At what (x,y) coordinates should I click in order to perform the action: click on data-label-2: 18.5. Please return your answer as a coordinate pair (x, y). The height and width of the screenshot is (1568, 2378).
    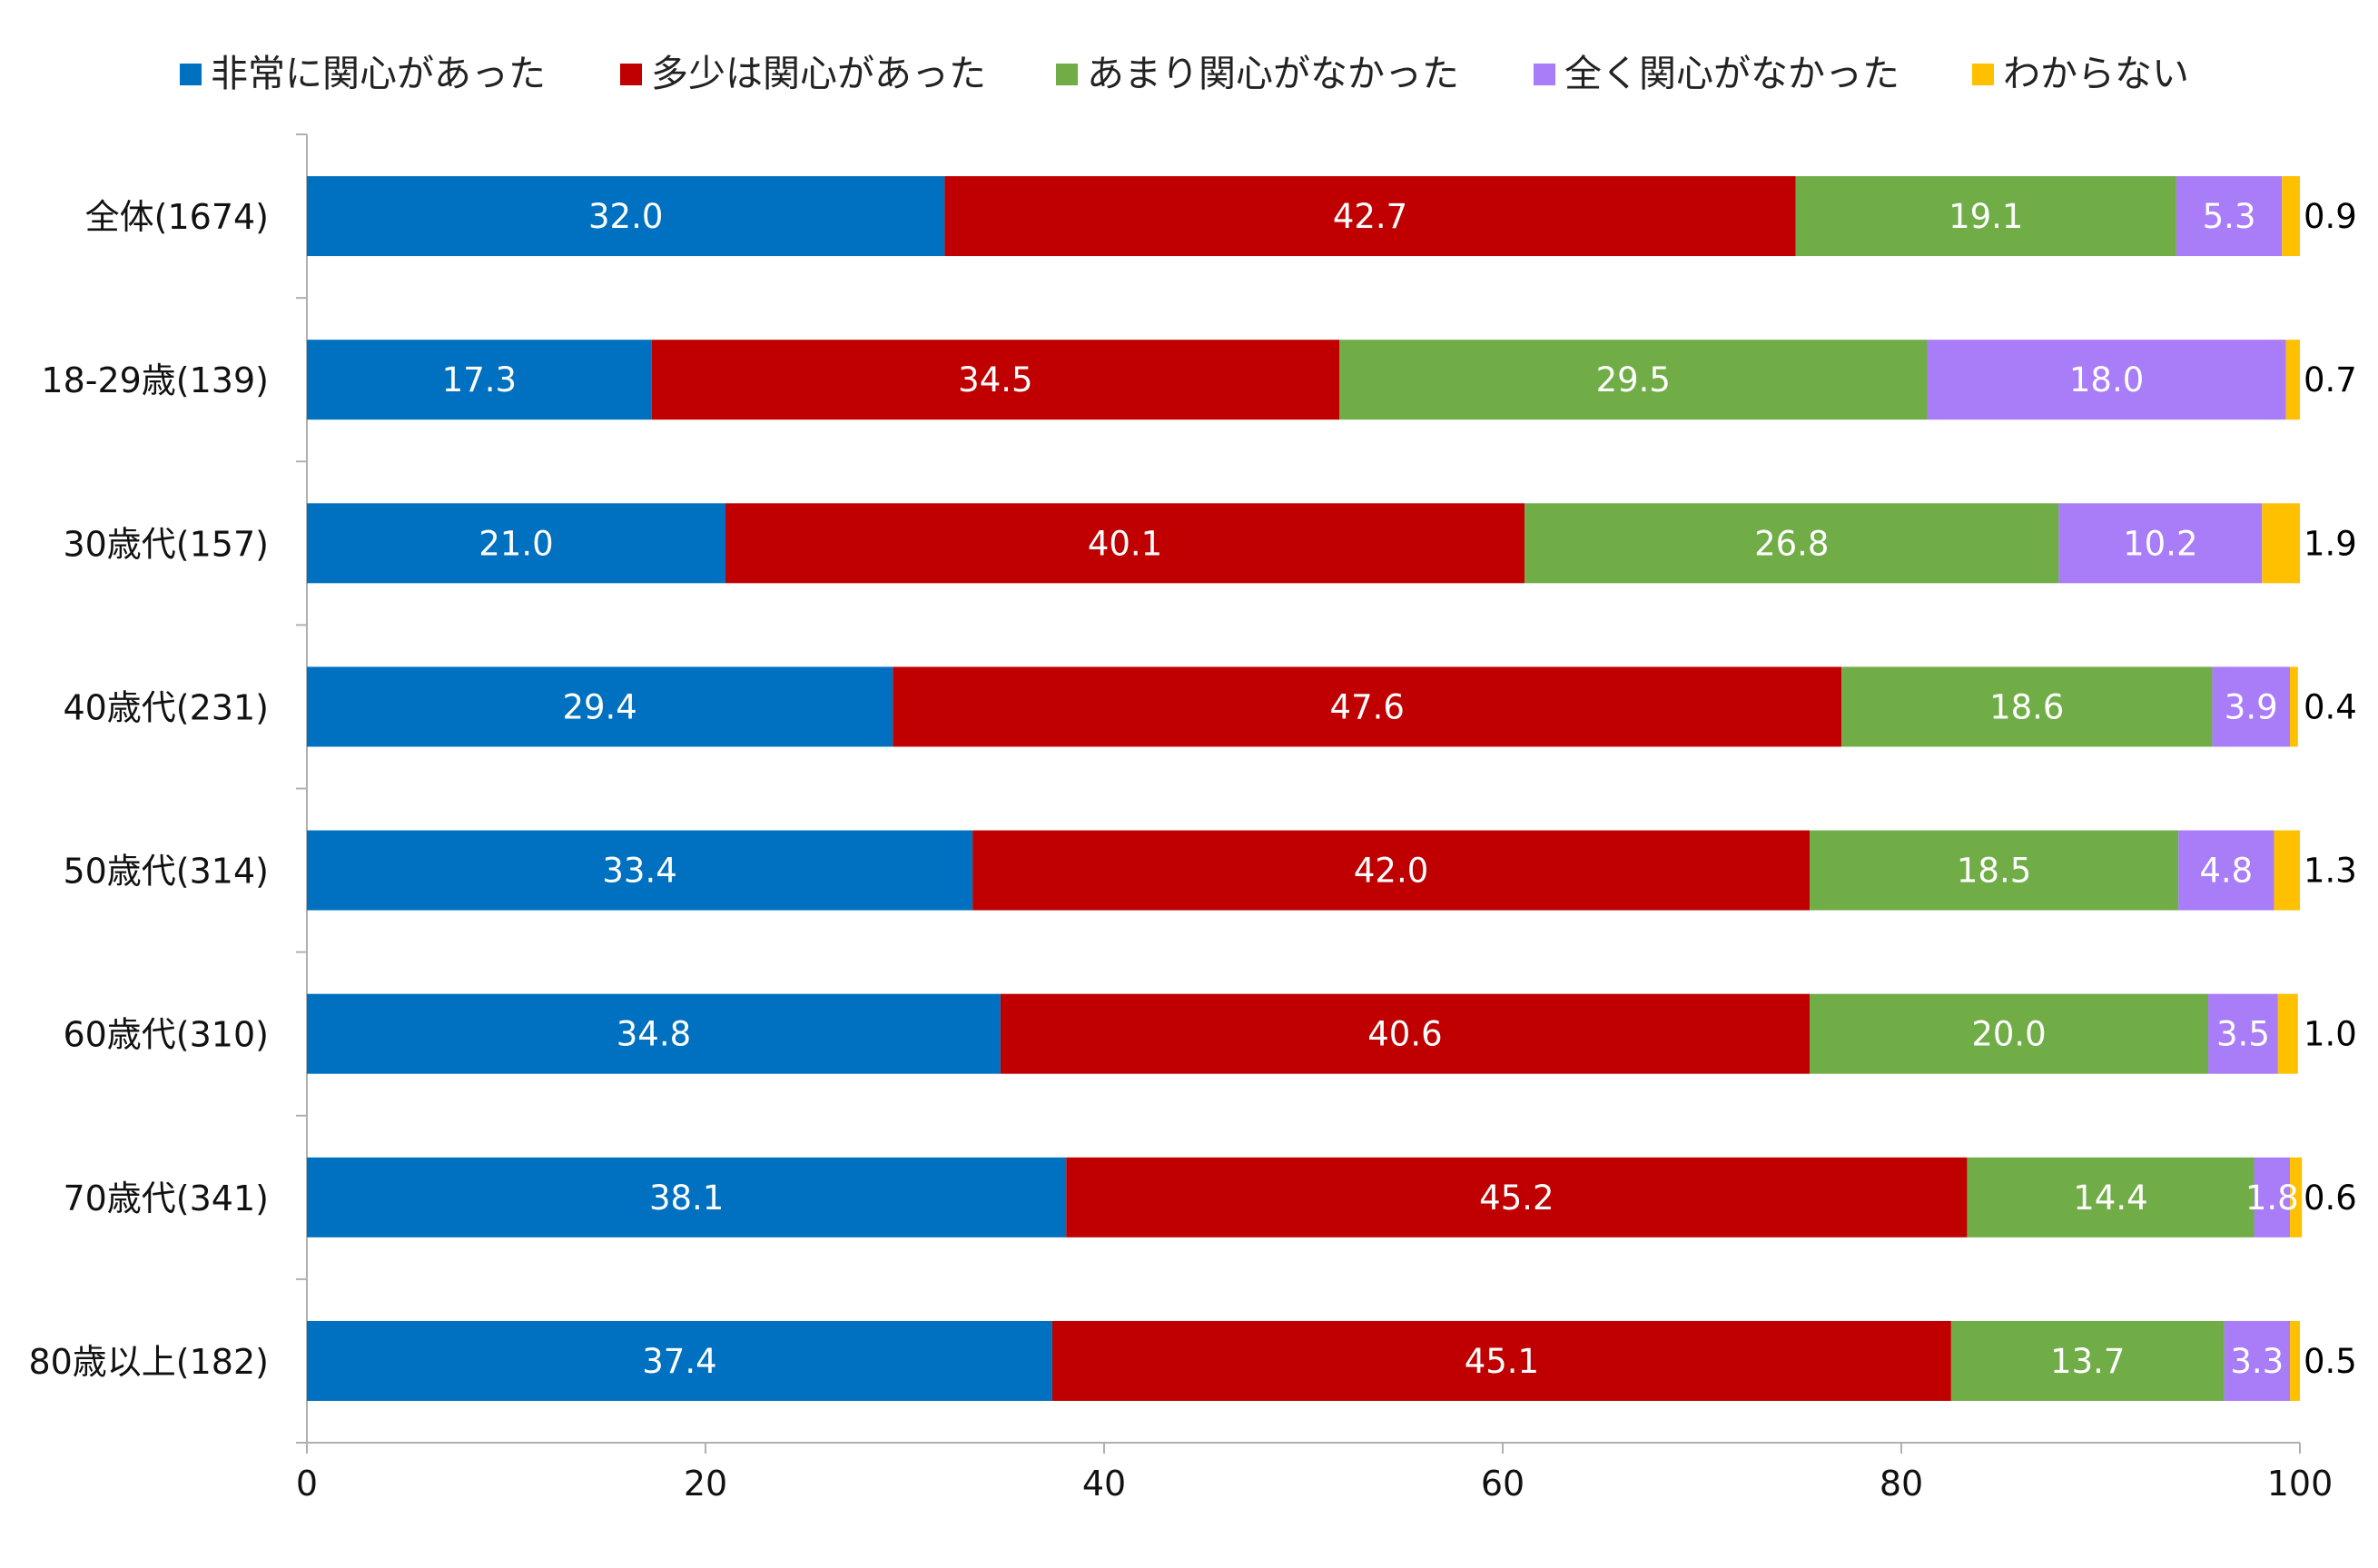
    Looking at the image, I should click on (1994, 871).